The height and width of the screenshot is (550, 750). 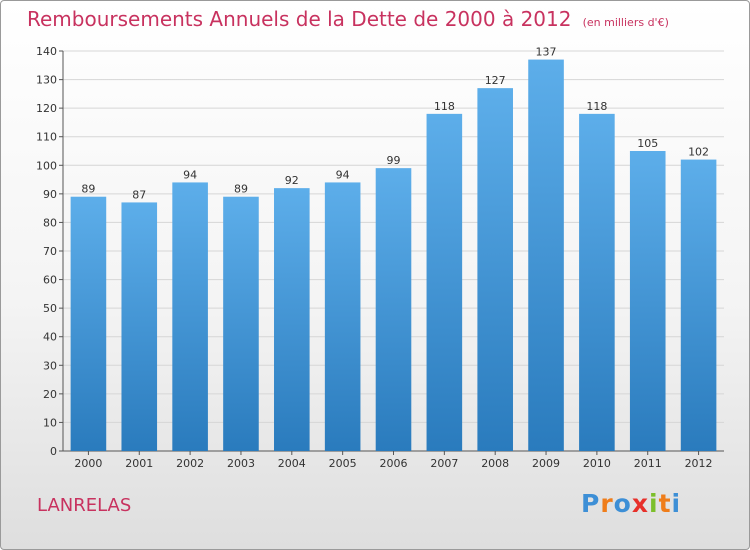 What do you see at coordinates (699, 463) in the screenshot?
I see `x-tick-label: 2012` at bounding box center [699, 463].